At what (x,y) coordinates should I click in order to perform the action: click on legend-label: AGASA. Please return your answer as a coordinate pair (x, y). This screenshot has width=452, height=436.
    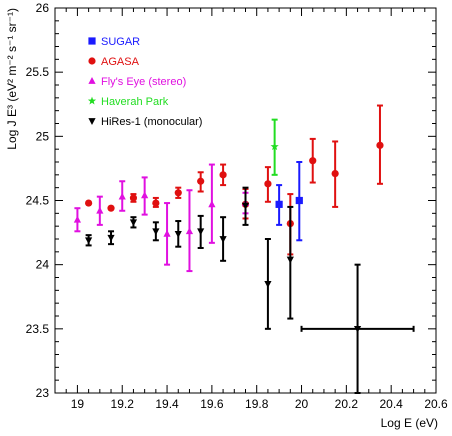
    Looking at the image, I should click on (120, 62).